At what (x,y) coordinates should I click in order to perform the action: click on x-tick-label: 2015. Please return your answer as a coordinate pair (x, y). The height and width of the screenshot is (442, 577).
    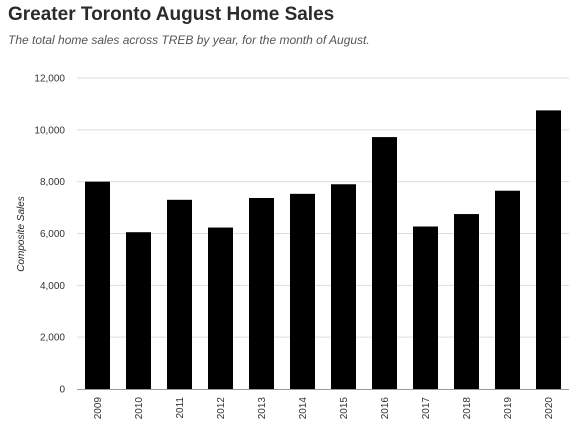
    Looking at the image, I should click on (344, 408).